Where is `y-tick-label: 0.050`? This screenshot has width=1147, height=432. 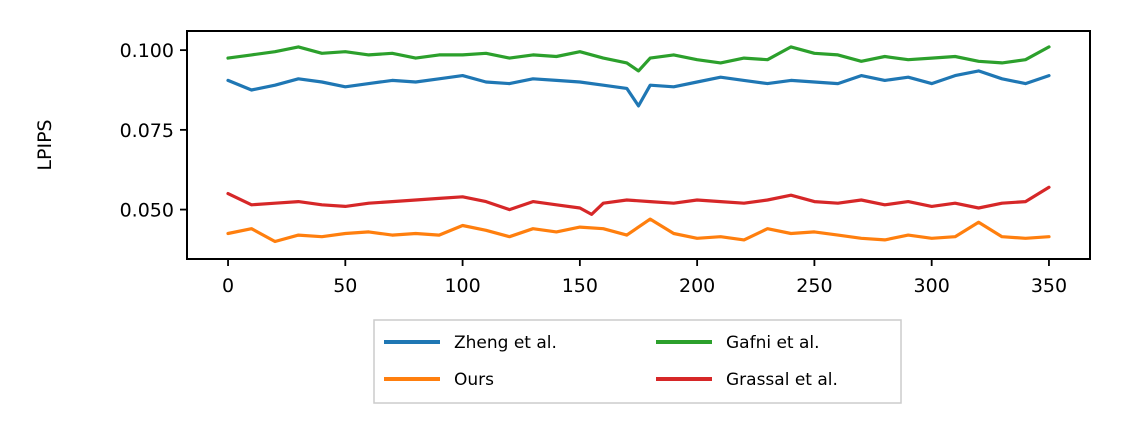 y-tick-label: 0.050 is located at coordinates (147, 211).